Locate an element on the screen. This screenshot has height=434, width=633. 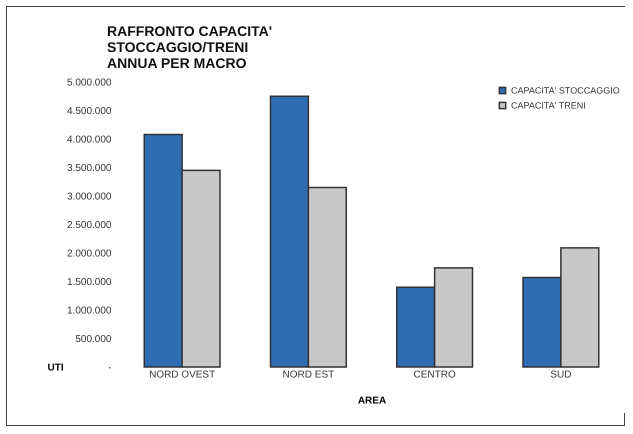
legend-label: CAPACITA' STOCCAGGIO is located at coordinates (565, 91).